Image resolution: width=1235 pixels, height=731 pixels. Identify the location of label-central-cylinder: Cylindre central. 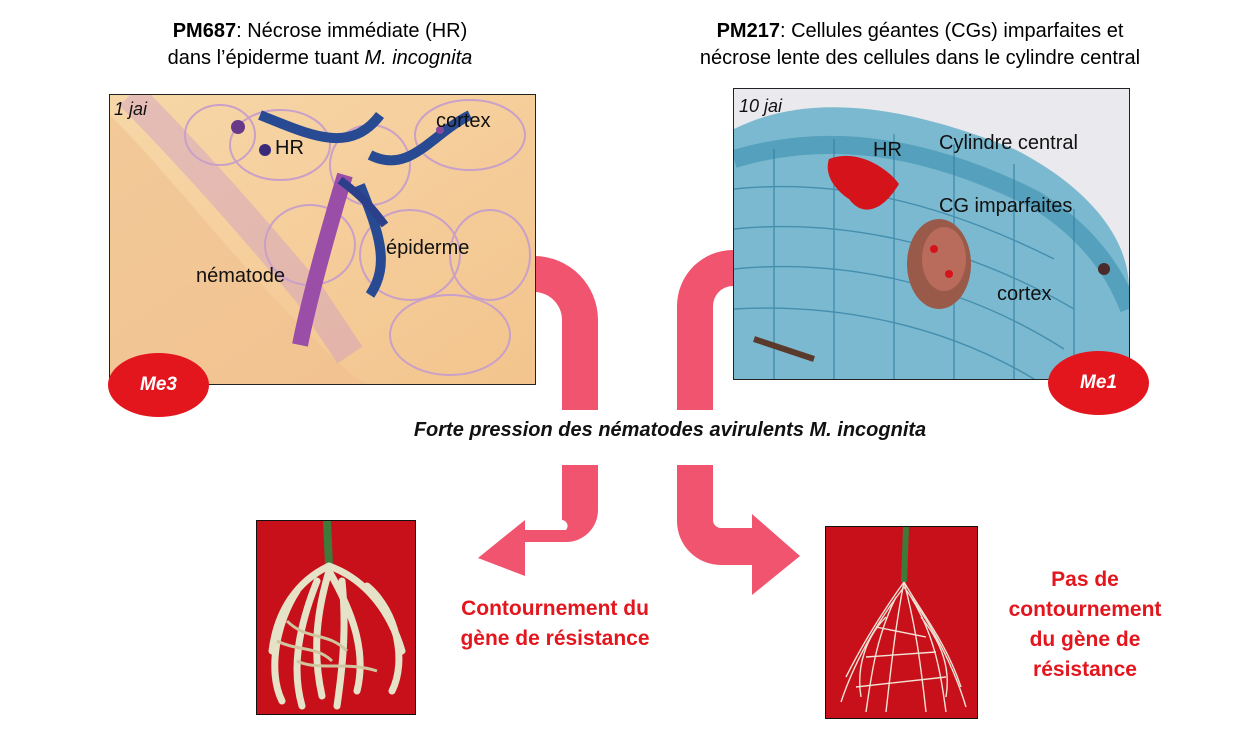
(1008, 143).